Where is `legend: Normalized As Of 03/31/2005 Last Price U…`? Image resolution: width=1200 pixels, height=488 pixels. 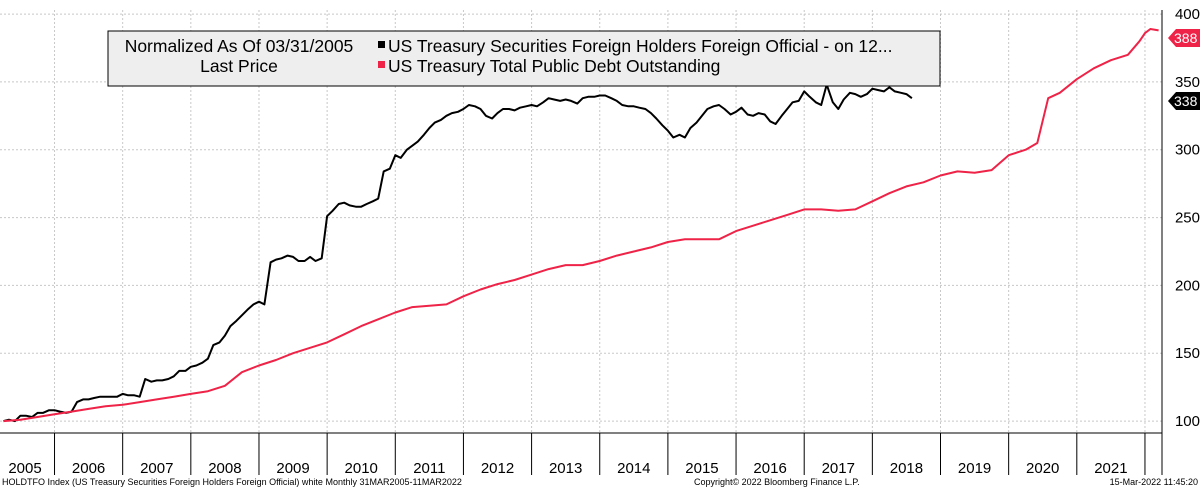
legend: Normalized As Of 03/31/2005 Last Price U… is located at coordinates (524, 58).